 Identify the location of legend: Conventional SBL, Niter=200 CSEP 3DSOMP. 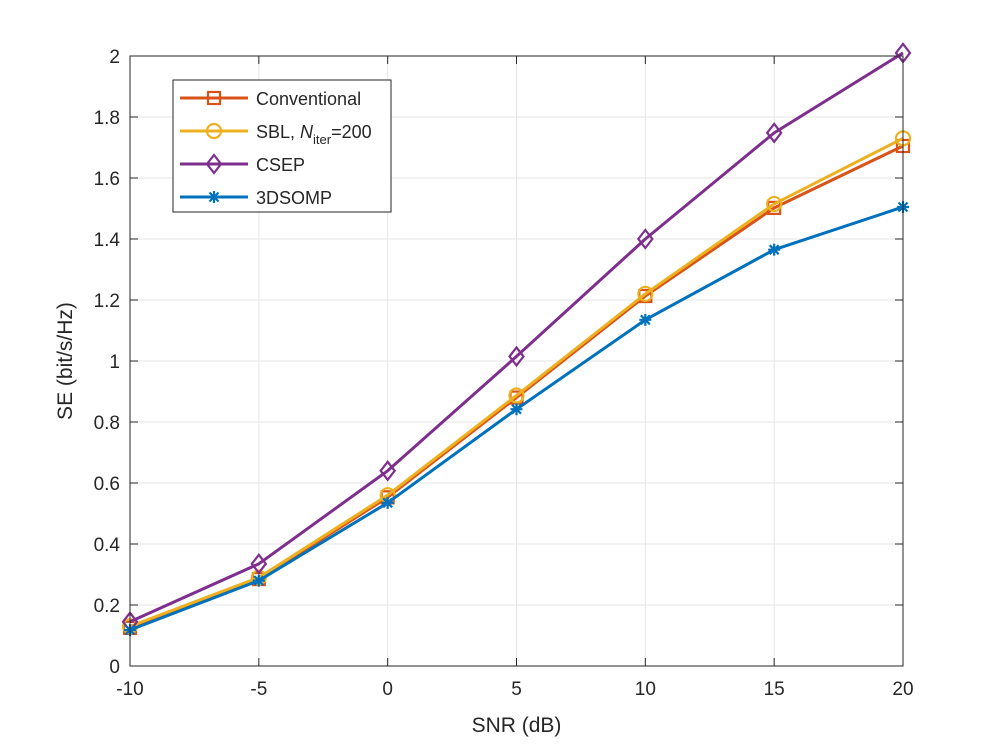
(282, 146).